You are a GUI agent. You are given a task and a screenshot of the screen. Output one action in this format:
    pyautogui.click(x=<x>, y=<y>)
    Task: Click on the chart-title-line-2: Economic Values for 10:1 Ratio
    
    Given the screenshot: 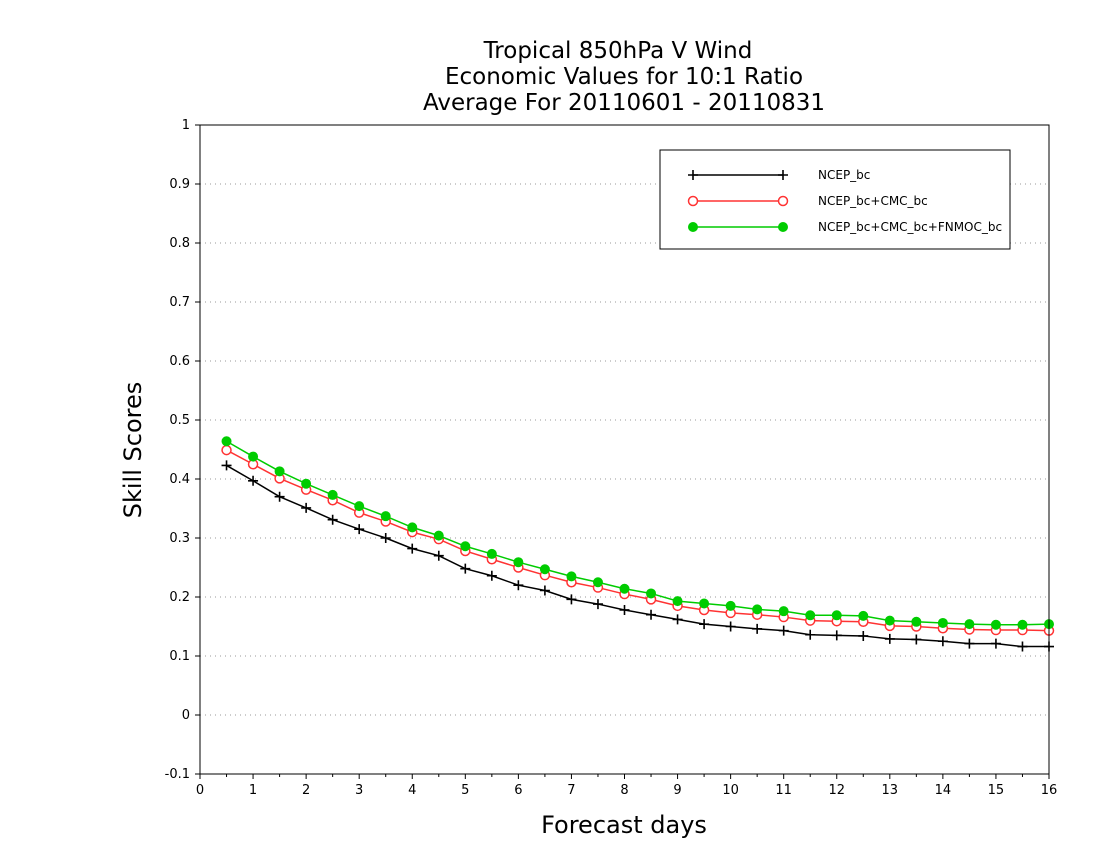 What is the action you would take?
    pyautogui.click(x=624, y=77)
    